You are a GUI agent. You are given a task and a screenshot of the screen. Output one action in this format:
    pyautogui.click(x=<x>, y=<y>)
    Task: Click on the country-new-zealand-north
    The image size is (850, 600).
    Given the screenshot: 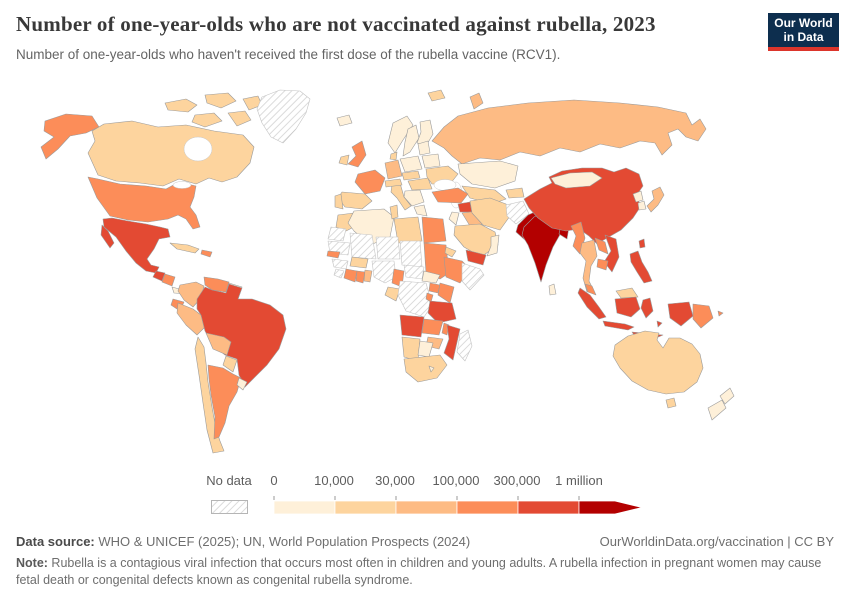 What is the action you would take?
    pyautogui.click(x=727, y=396)
    